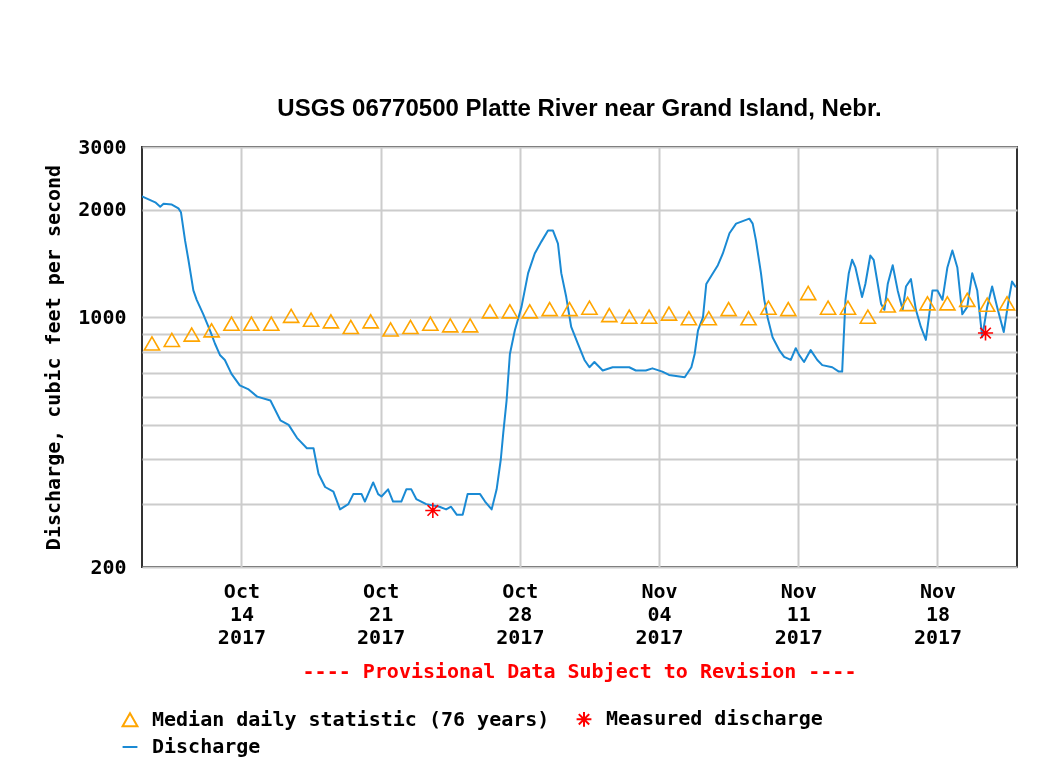 This screenshot has width=1038, height=782. Describe the element at coordinates (351, 718) in the screenshot. I see `legend-label: Median daily statistic (76 years)` at that location.